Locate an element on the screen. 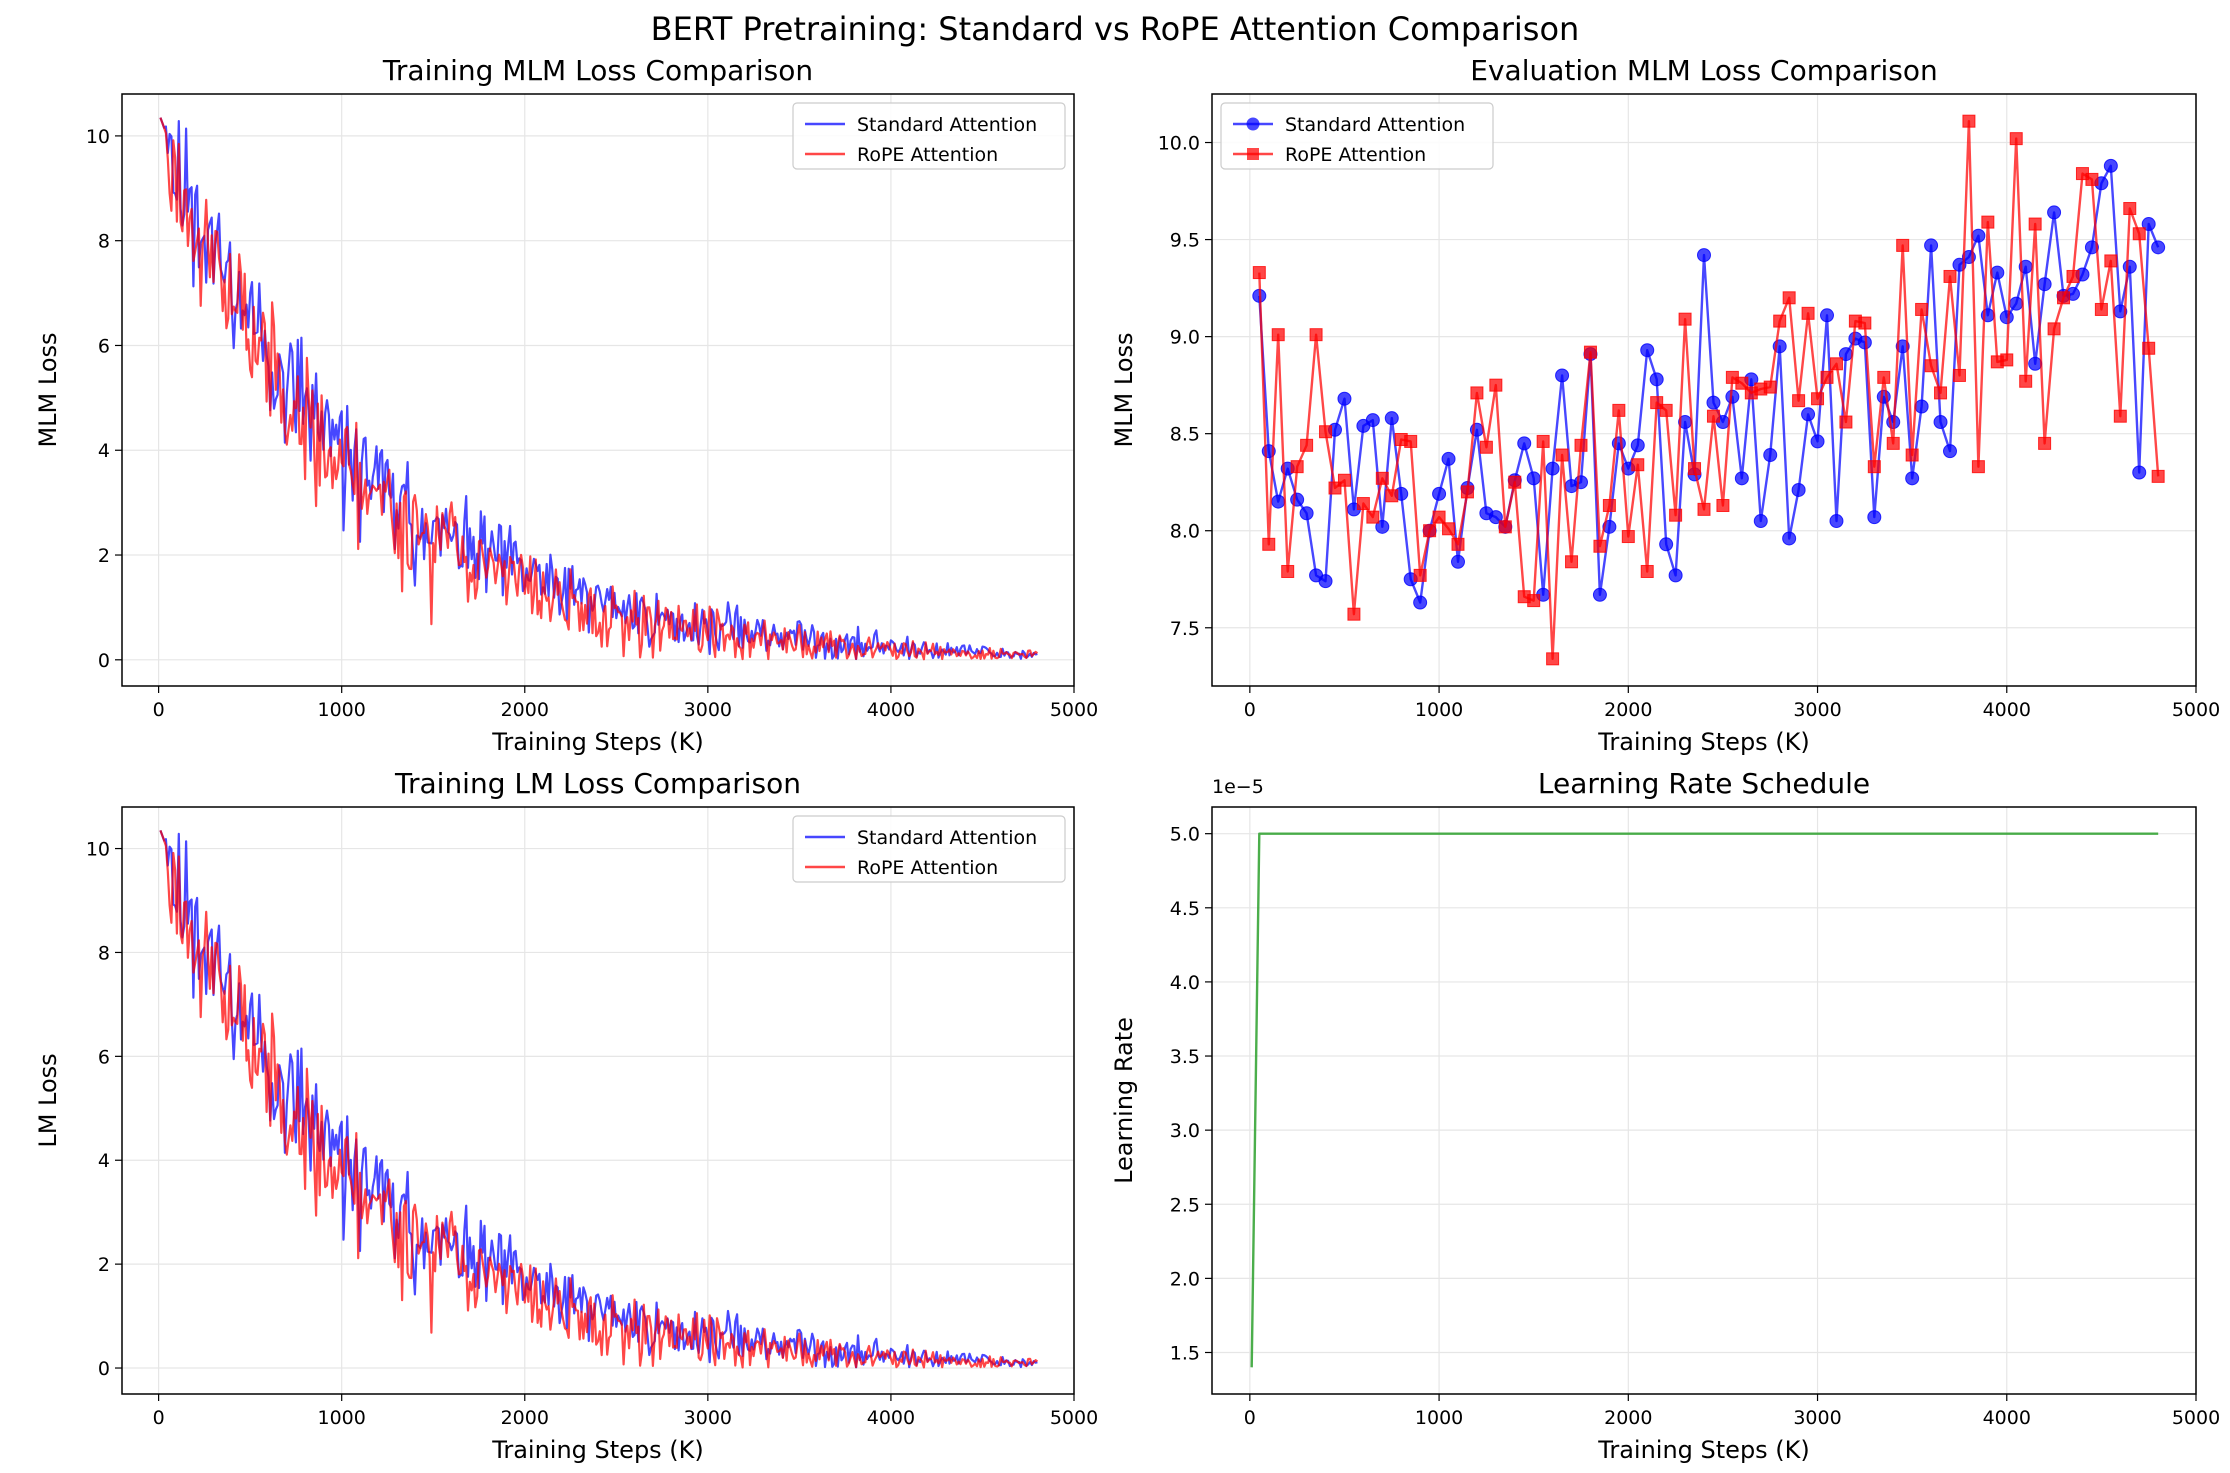 The height and width of the screenshot is (1473, 2230). legend-item: RoPE Attention is located at coordinates (1329, 155).